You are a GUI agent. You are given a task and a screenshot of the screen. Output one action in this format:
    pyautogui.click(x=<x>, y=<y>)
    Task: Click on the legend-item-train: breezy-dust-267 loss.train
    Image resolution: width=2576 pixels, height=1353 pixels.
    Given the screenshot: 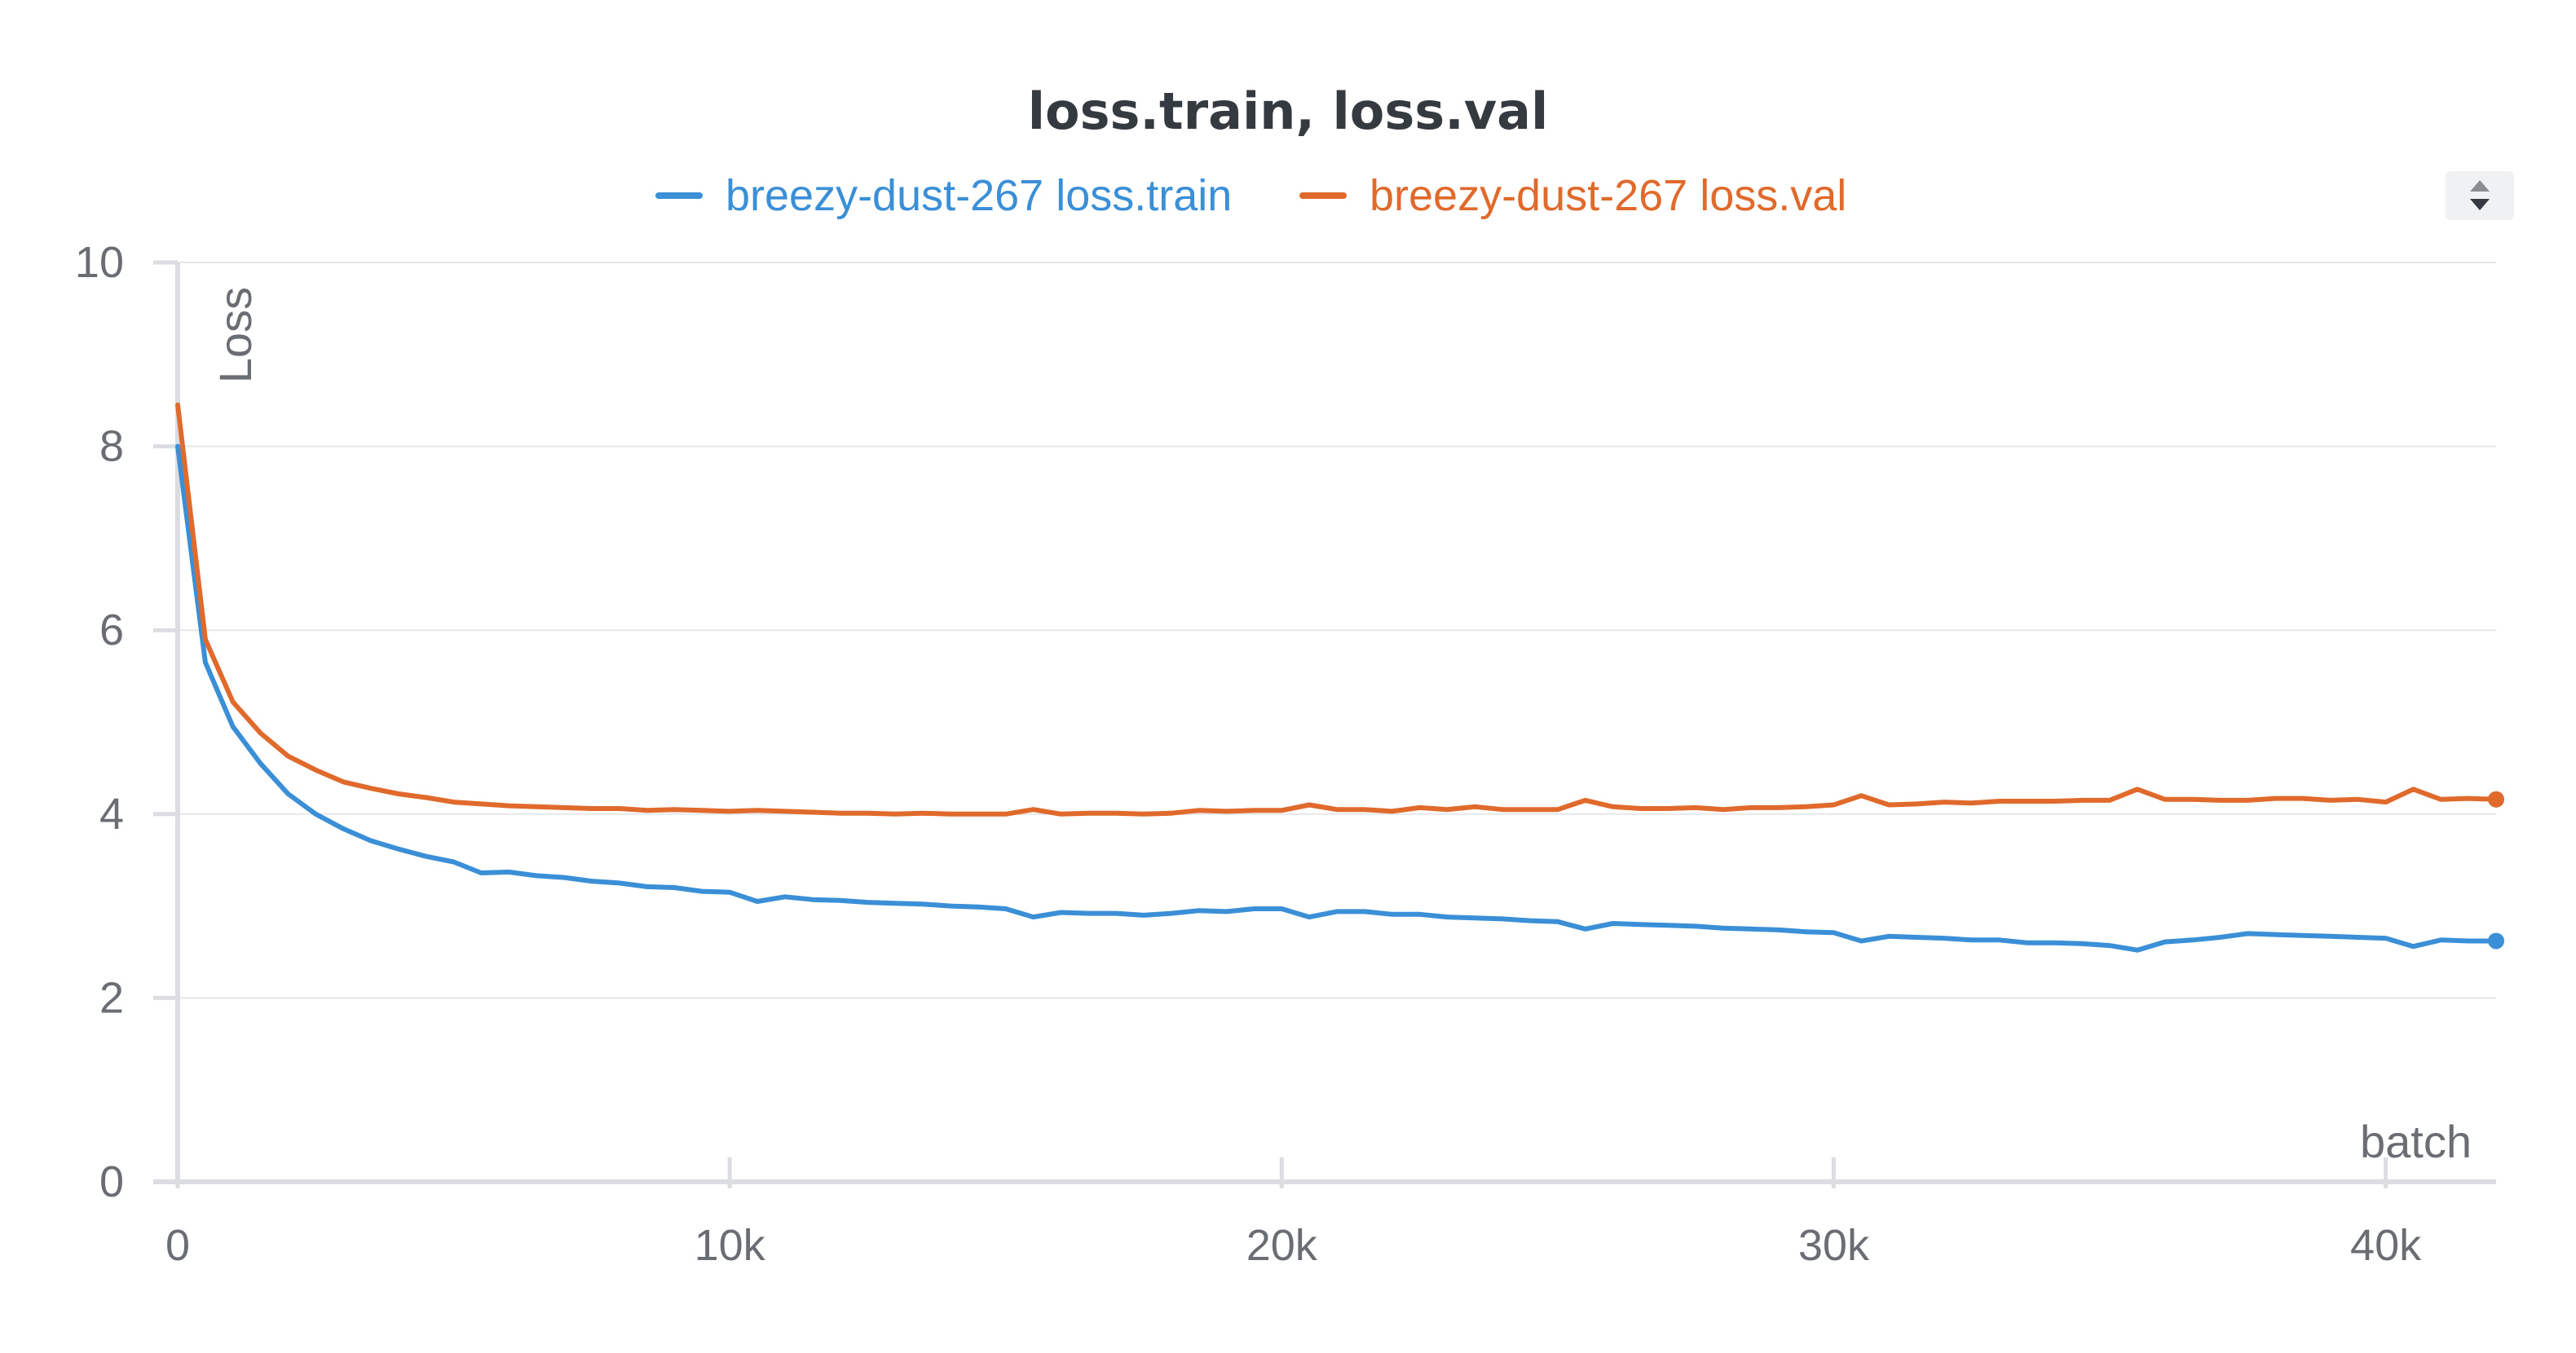 What is the action you would take?
    pyautogui.click(x=943, y=195)
    